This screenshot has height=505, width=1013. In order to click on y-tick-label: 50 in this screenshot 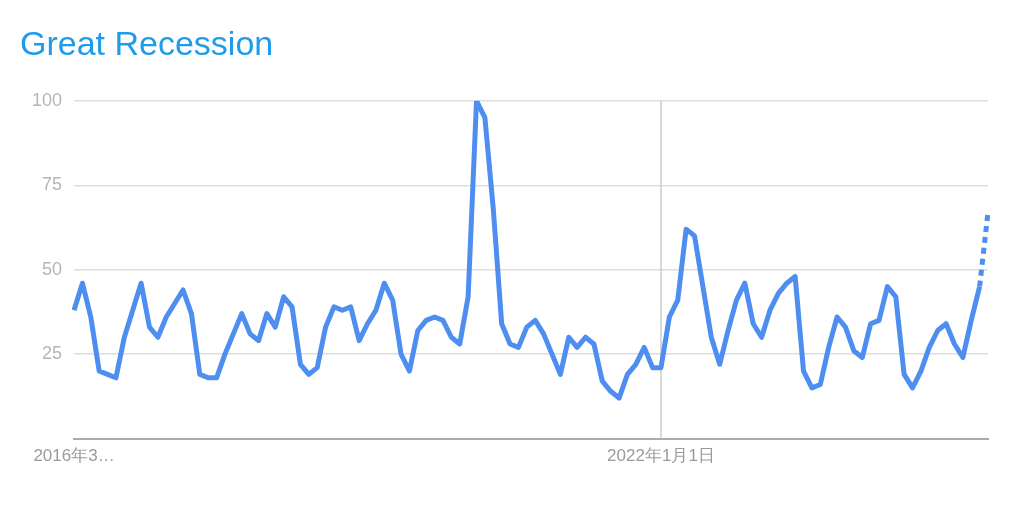, I will do `click(52, 268)`.